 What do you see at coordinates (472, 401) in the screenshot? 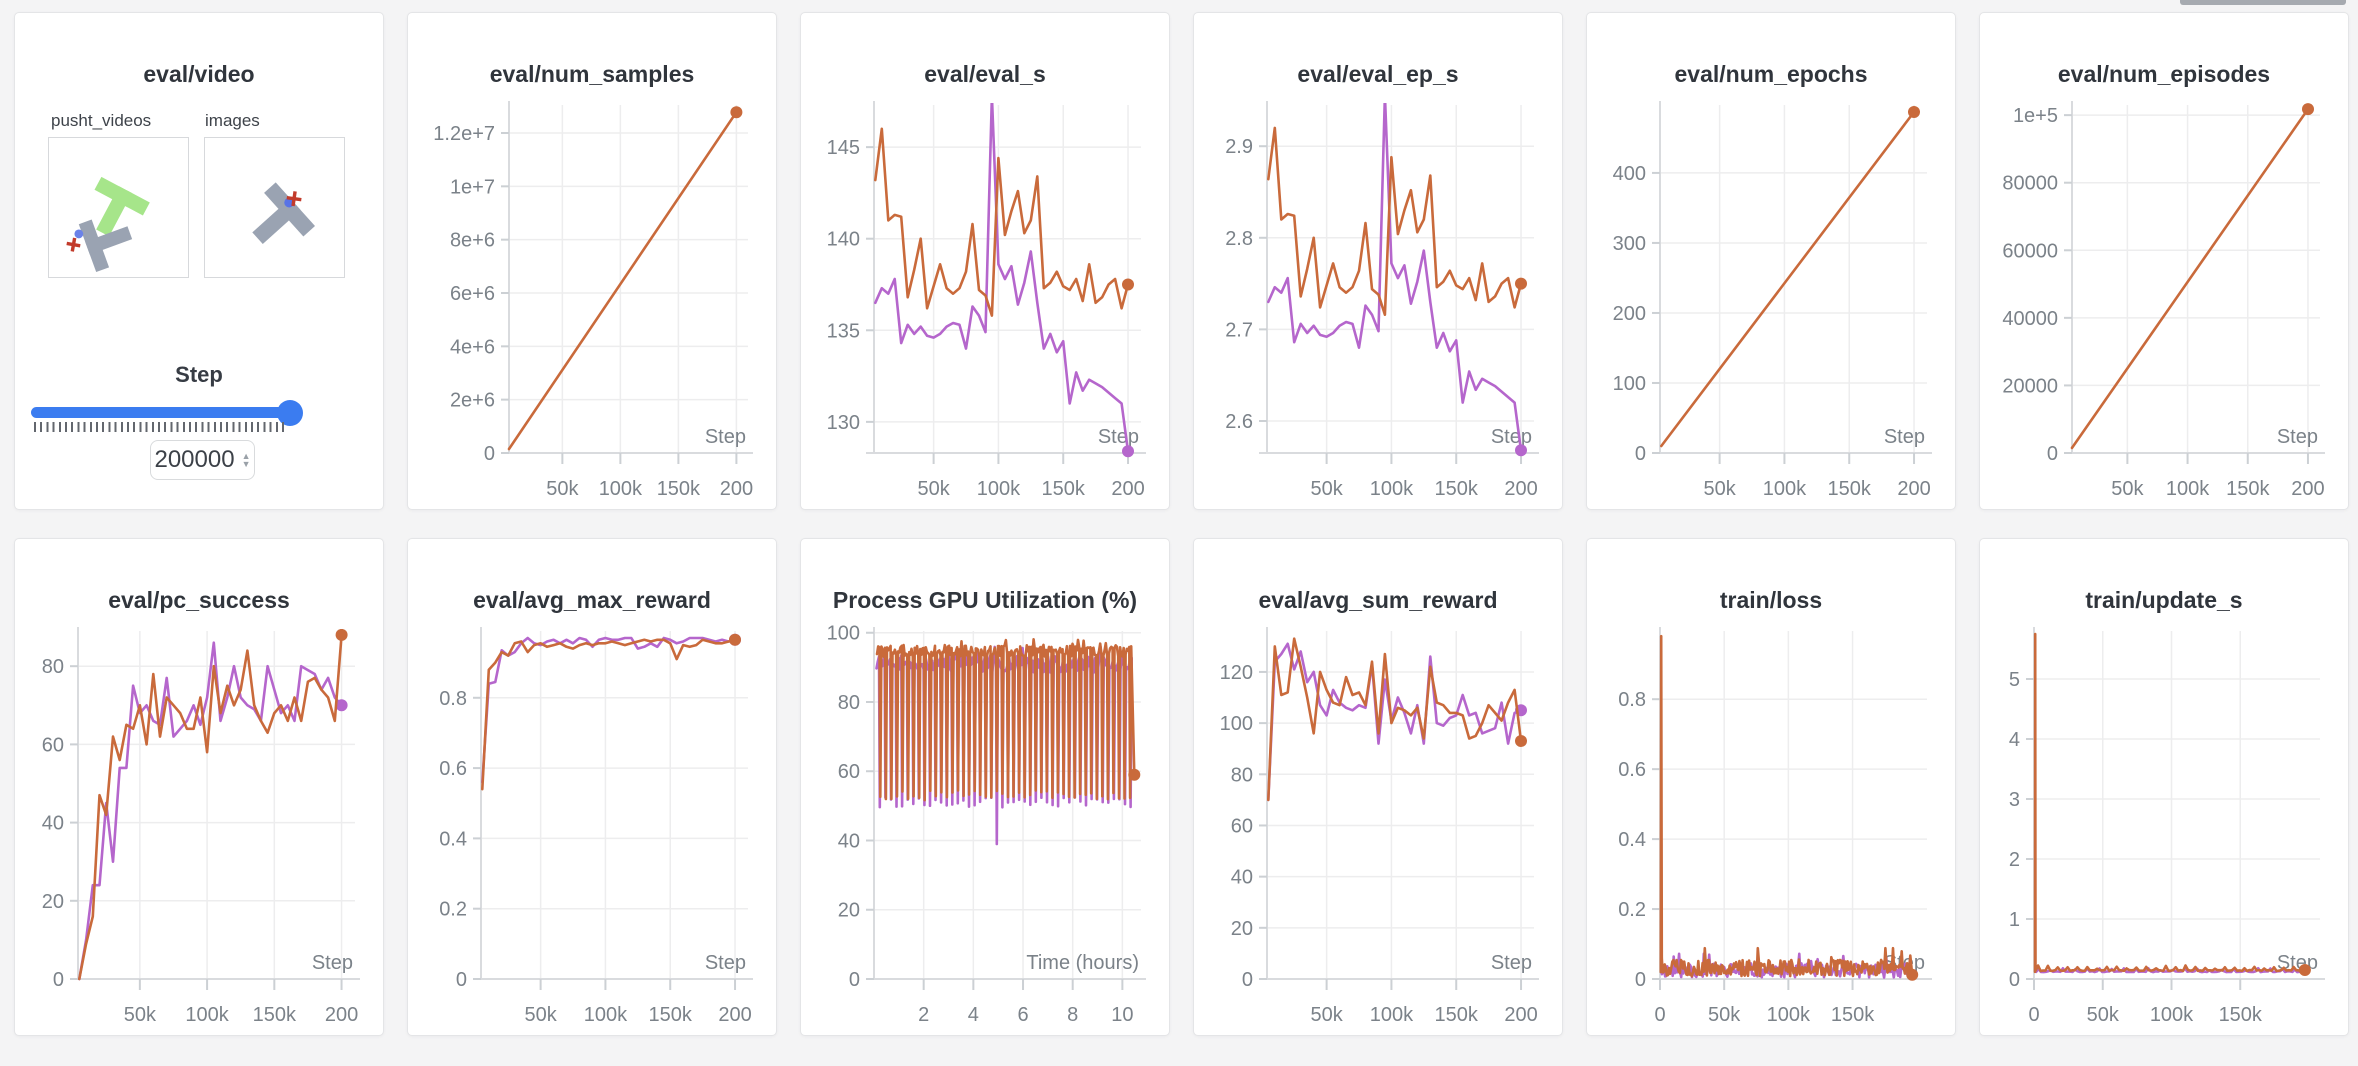
I see `y-tick-label: 2e+6` at bounding box center [472, 401].